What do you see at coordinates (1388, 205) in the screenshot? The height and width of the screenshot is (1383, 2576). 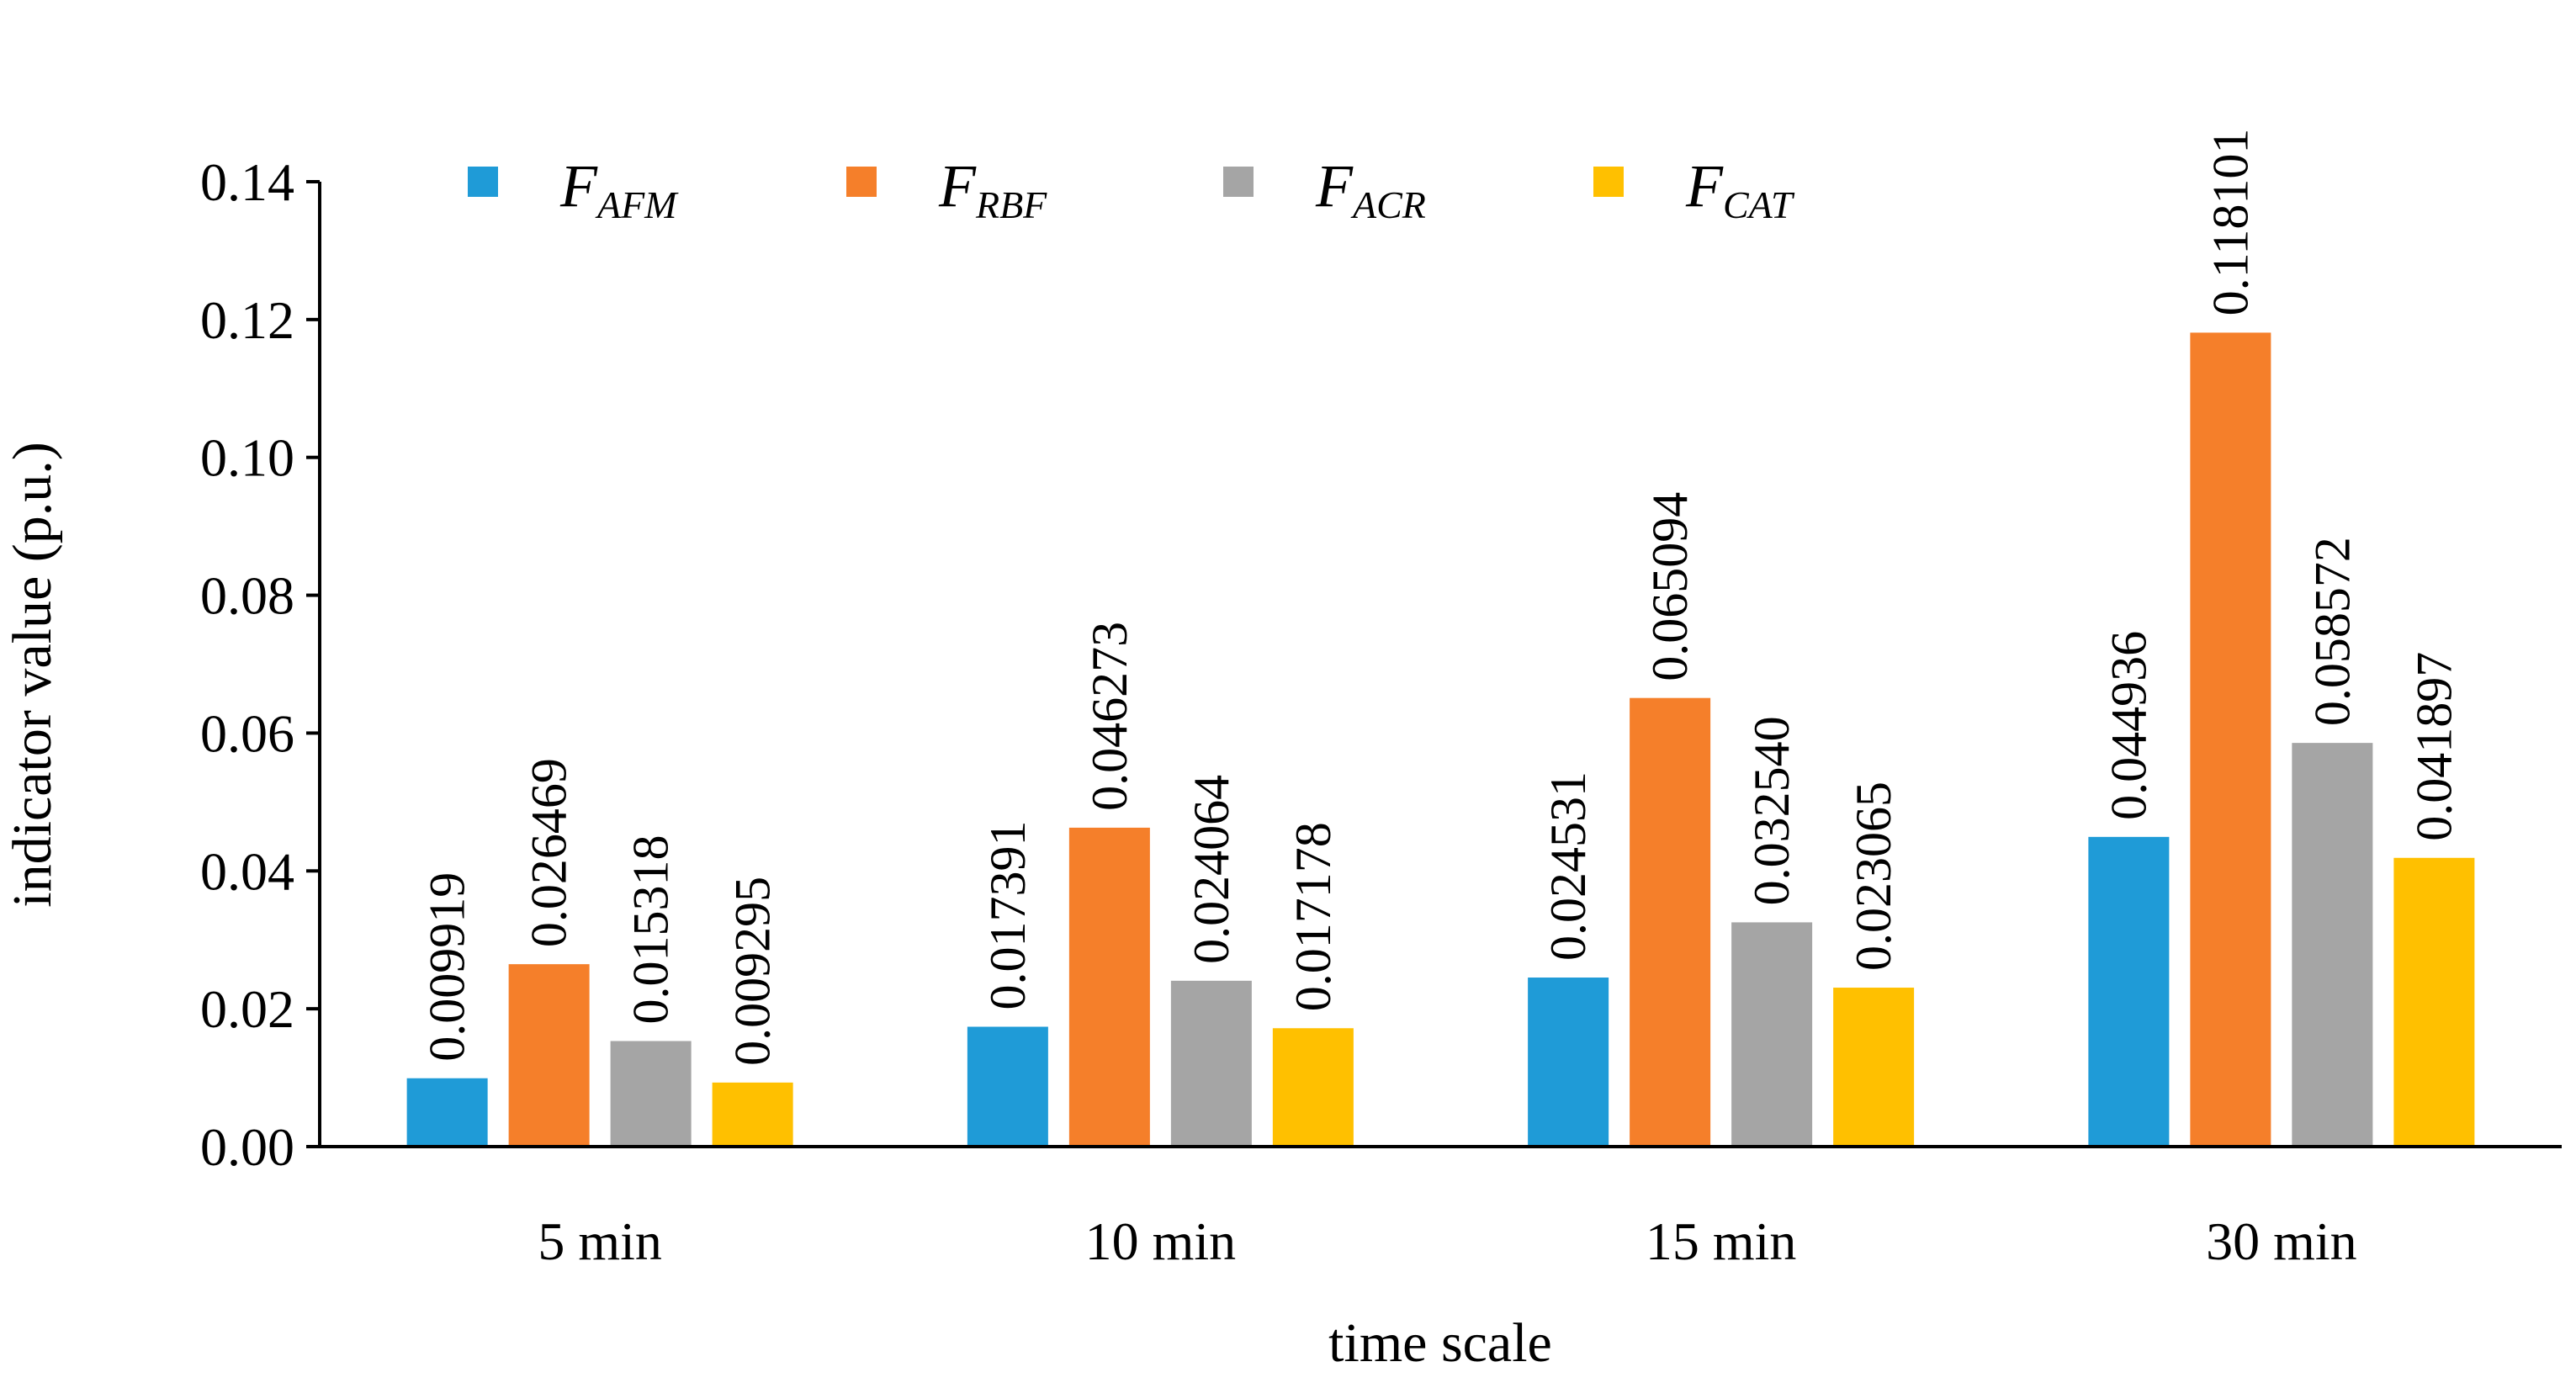 I see `legend-label-subscript: ACR` at bounding box center [1388, 205].